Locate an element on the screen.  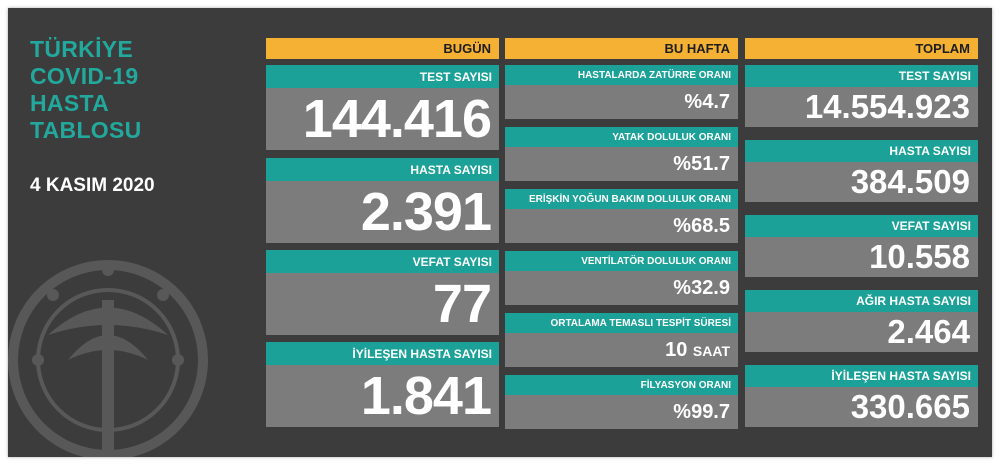
total-severe-card: AĞIR HASTA SAYISI 2.464 is located at coordinates (861, 321).